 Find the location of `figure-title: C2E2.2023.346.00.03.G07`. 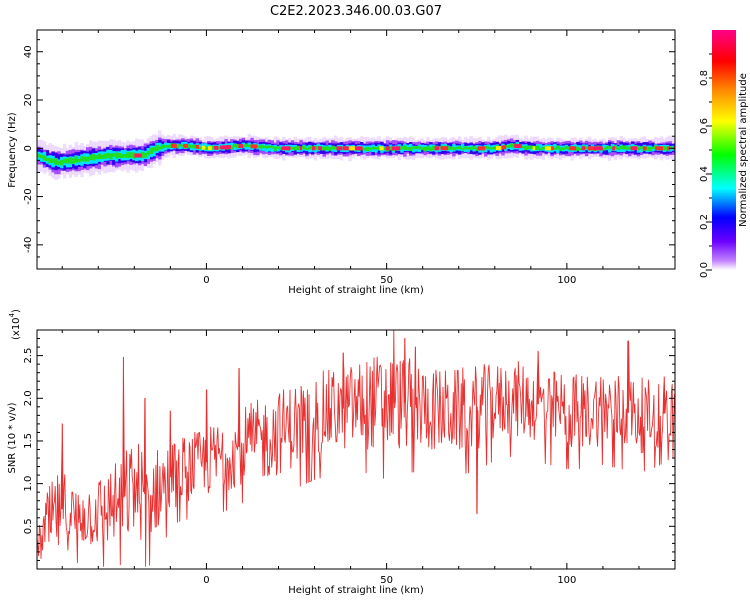

figure-title: C2E2.2023.346.00.03.G07 is located at coordinates (356, 11).